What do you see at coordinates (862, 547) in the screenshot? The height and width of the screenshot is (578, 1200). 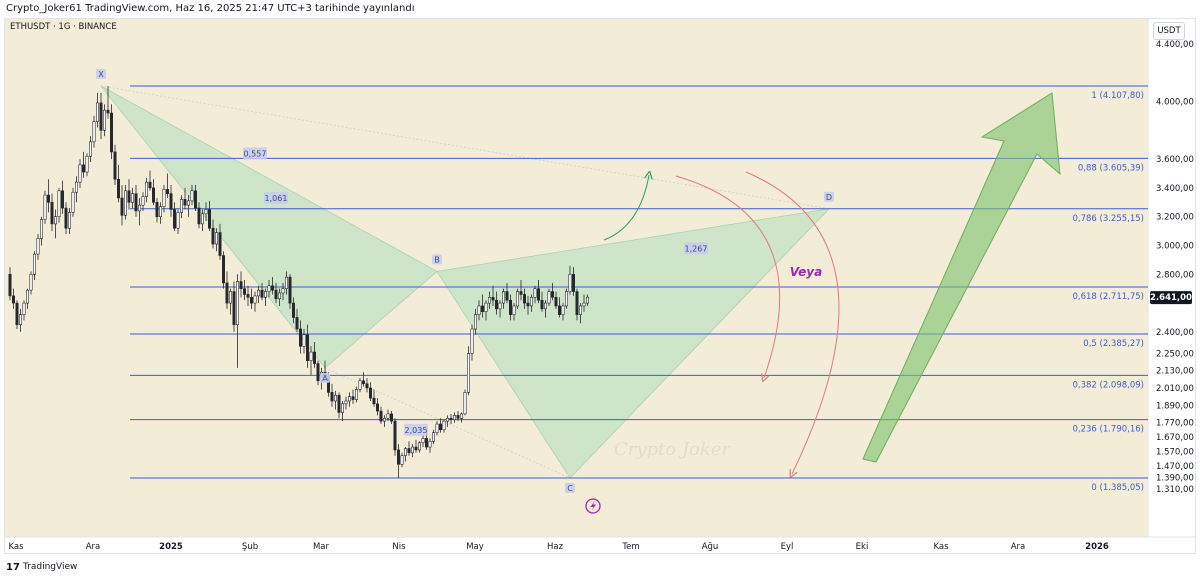 I see `time-tick-11: Eki` at bounding box center [862, 547].